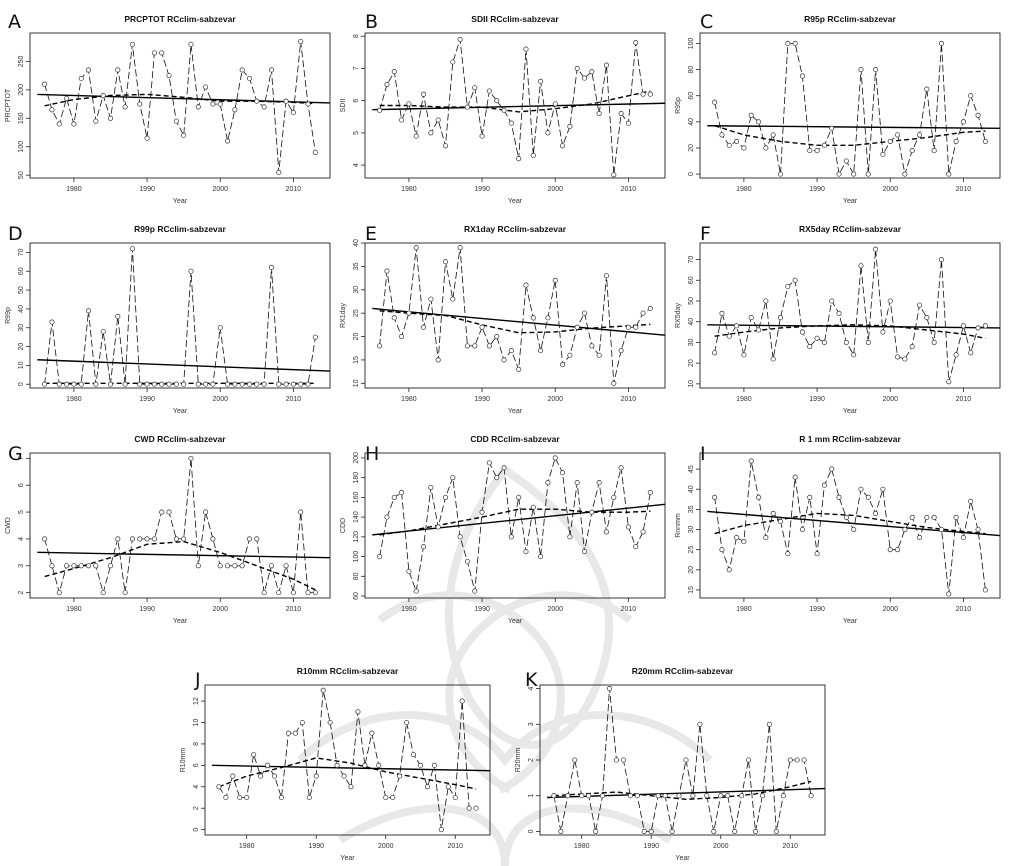 The image size is (1010, 866). Describe the element at coordinates (515, 439) in the screenshot. I see `panel-title-h: CDD RCclim-sabzevar` at that location.